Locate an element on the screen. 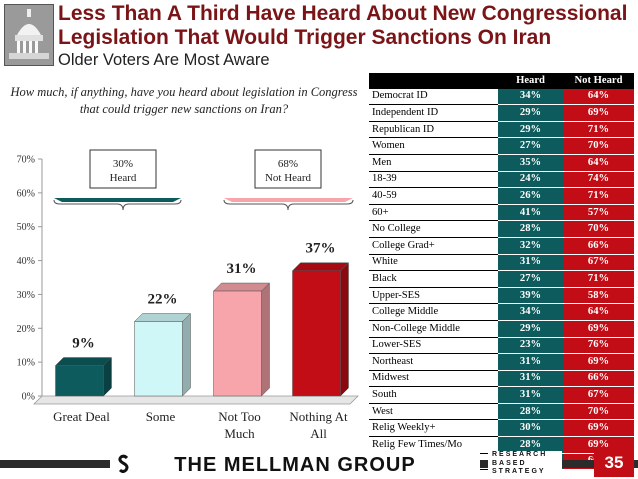 The width and height of the screenshot is (638, 479). table-row: Relig Few Times/Mo 28% 69% is located at coordinates (501, 445).